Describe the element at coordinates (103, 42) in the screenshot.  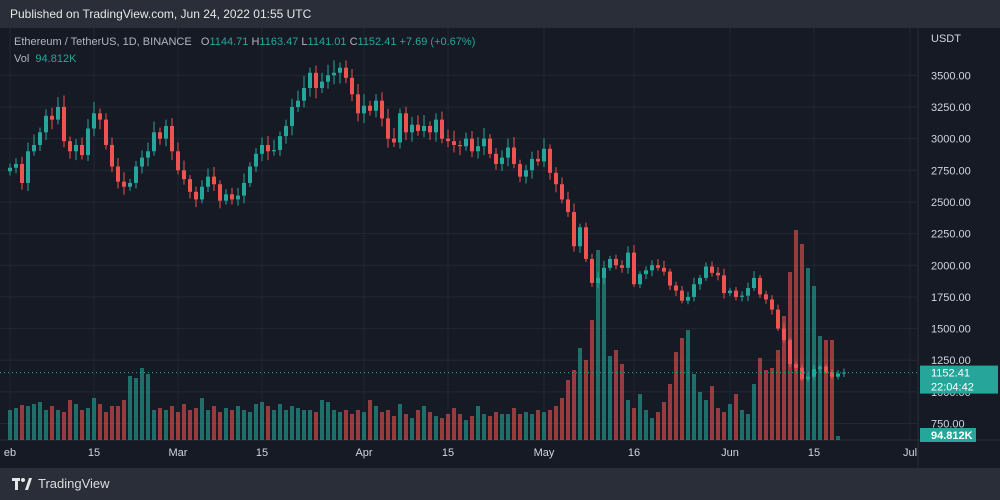
I see `symbol-label: Ethereum / TetherUS, 1D, BINANCE` at that location.